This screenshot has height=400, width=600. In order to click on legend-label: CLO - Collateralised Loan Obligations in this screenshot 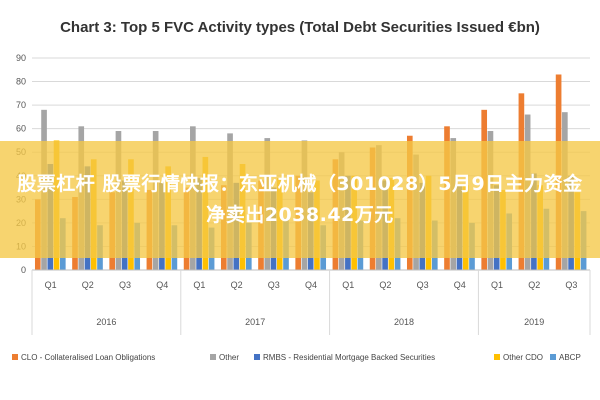, I will do `click(88, 357)`.